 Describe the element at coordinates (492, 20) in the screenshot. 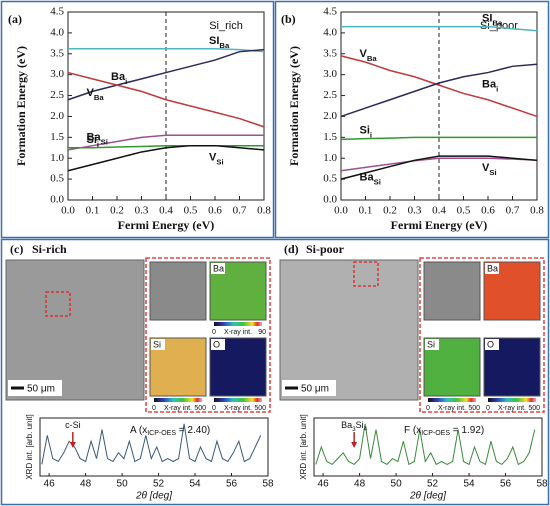

I see `series-label: SIBa` at that location.